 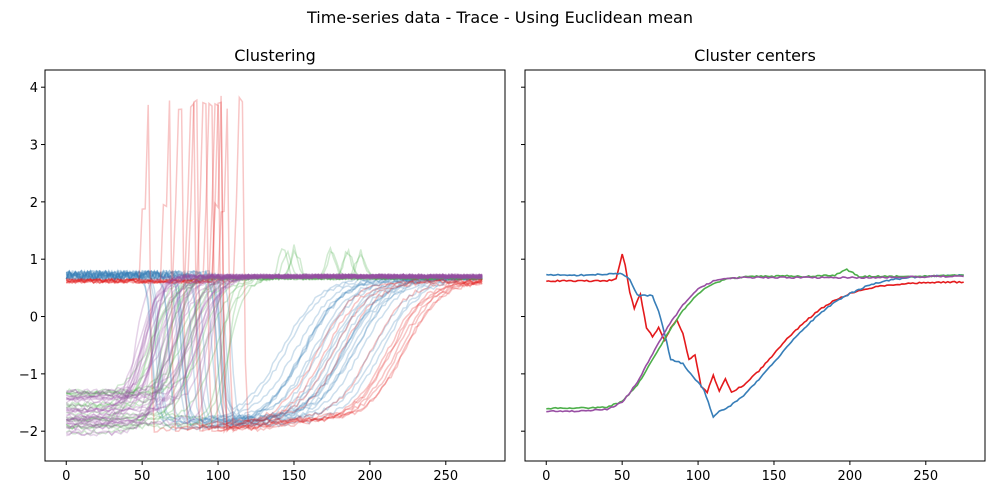 I want to click on center-line-green, so click(x=755, y=339).